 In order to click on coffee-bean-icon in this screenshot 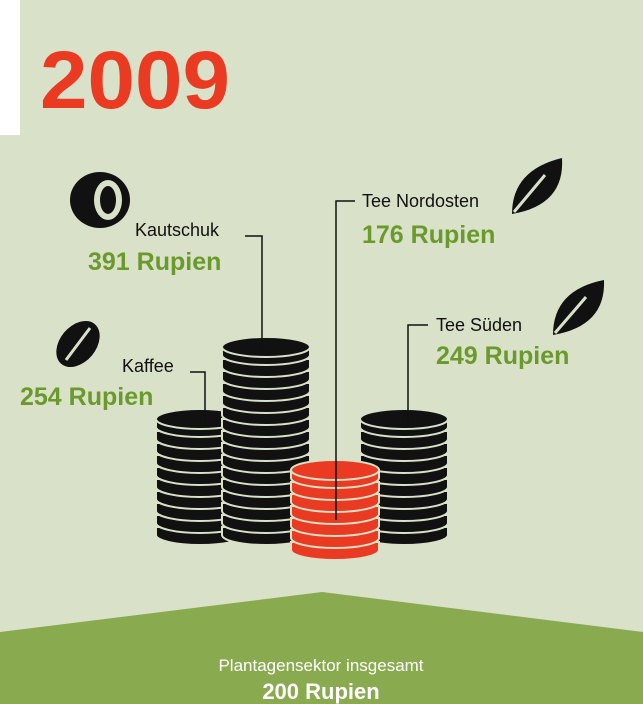, I will do `click(78, 344)`.